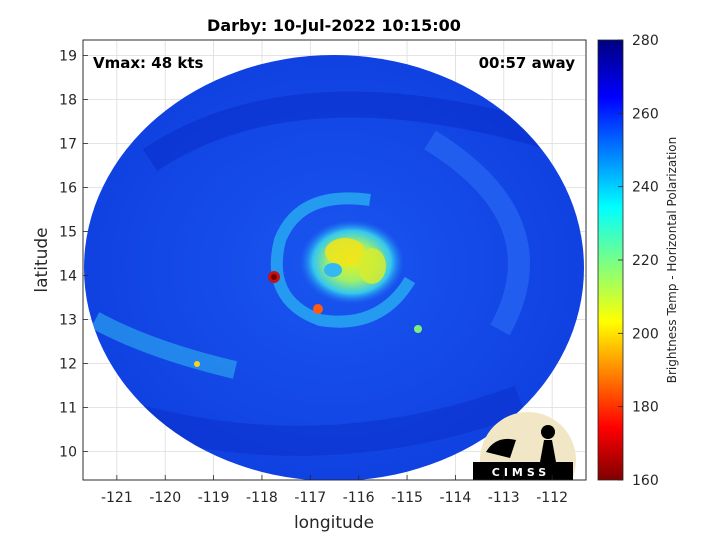  Describe the element at coordinates (456, 498) in the screenshot. I see `x-tick-label: -114` at that location.